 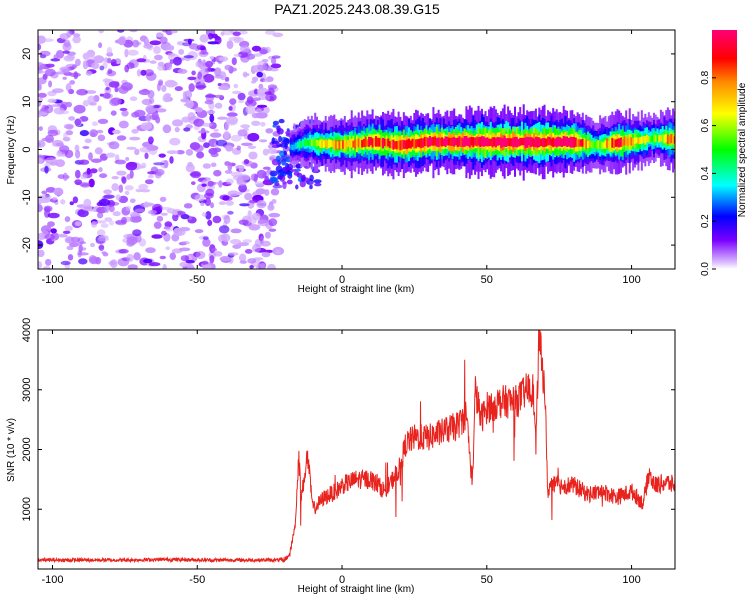 I want to click on x-tick-label: 0, so click(x=342, y=280).